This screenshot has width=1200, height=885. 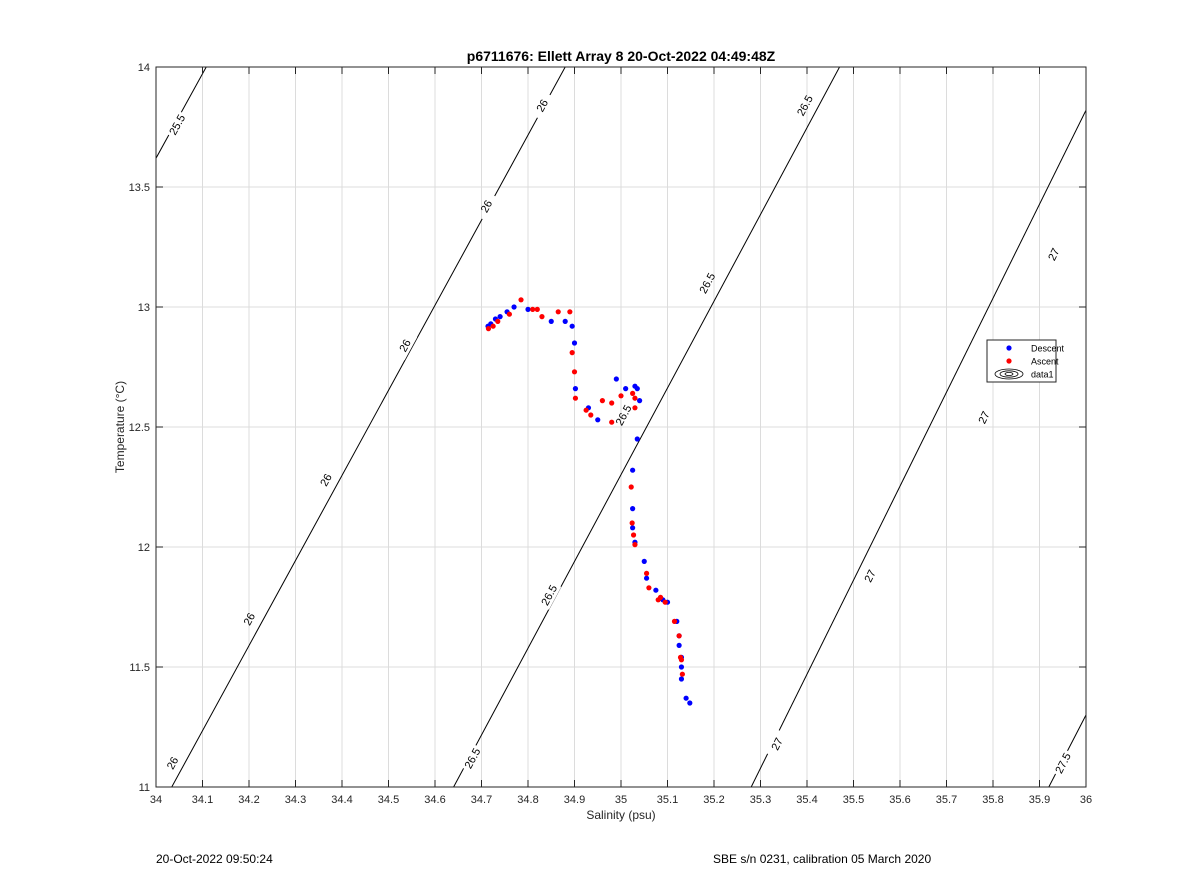 I want to click on x-tick-label: 34.1, so click(x=202, y=800).